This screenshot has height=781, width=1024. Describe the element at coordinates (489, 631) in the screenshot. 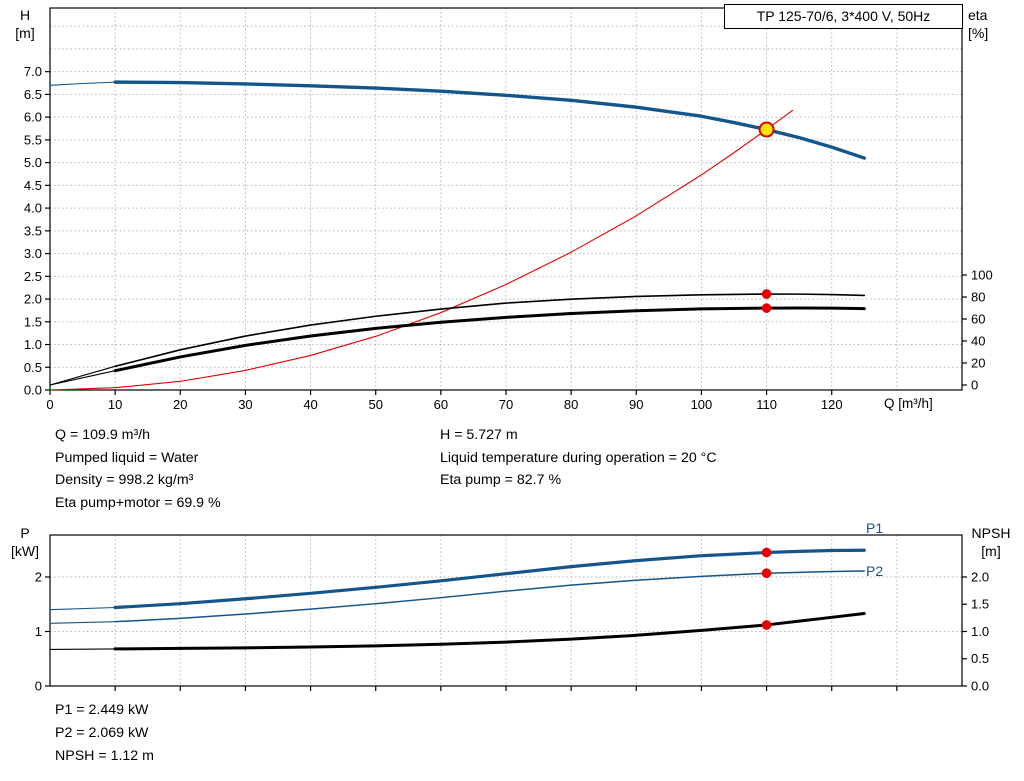

I see `npsh-curve` at that location.